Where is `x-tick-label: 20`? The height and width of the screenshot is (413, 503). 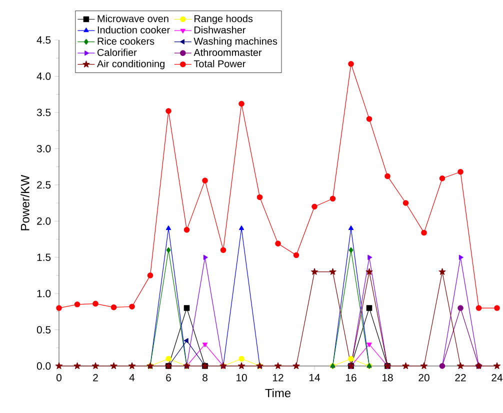 x-tick-label: 20 is located at coordinates (424, 378).